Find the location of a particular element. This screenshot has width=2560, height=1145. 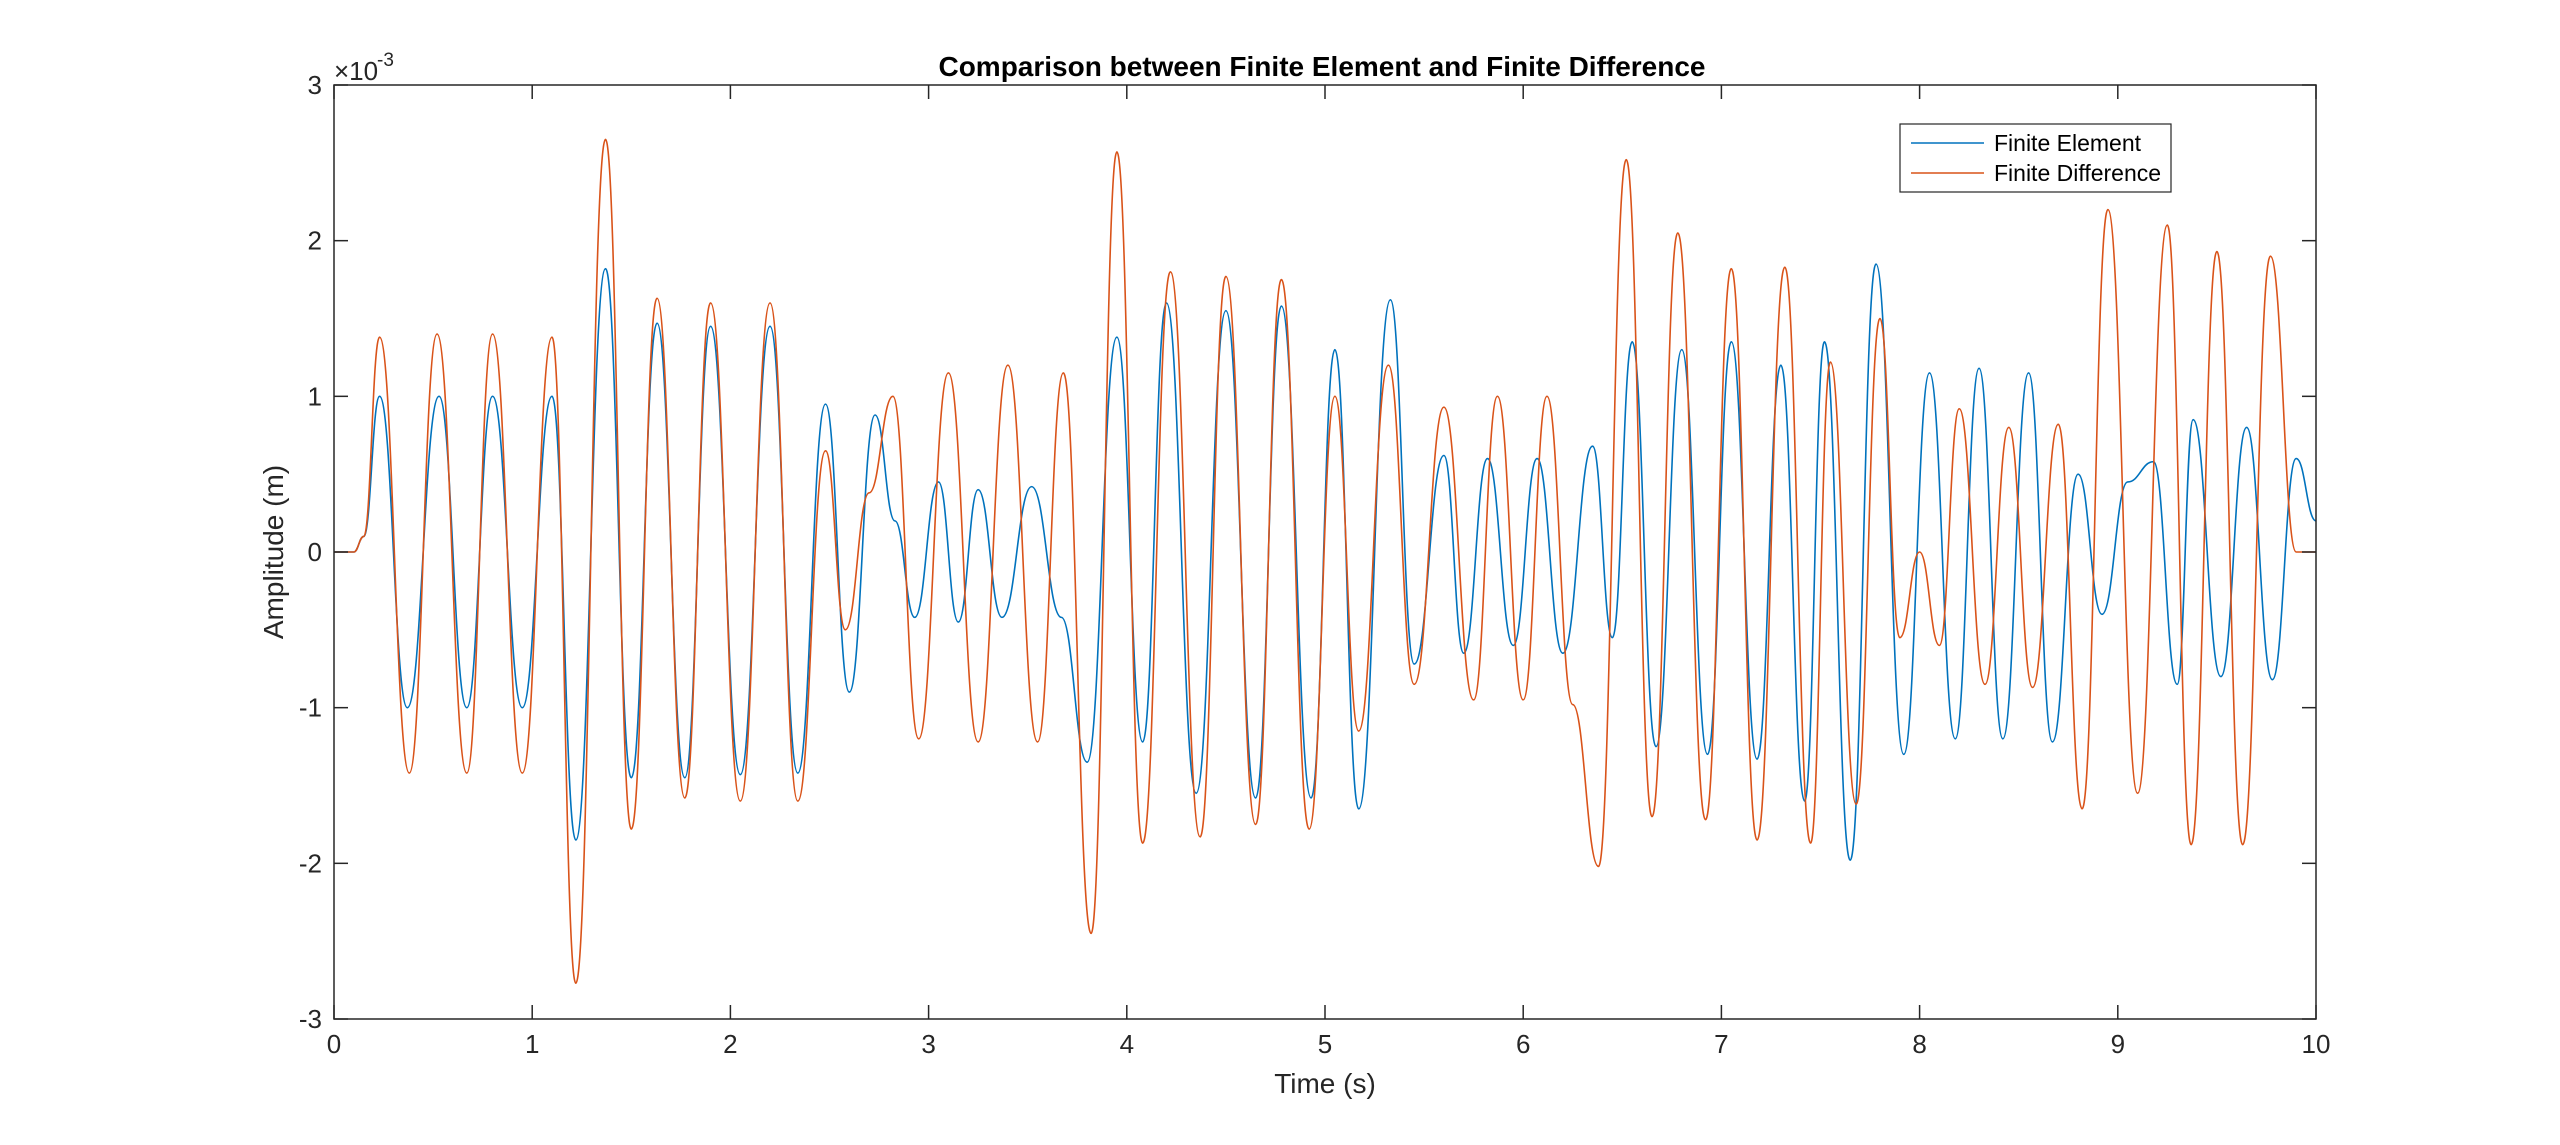

y-tick-label-4: 1 is located at coordinates (315, 396).